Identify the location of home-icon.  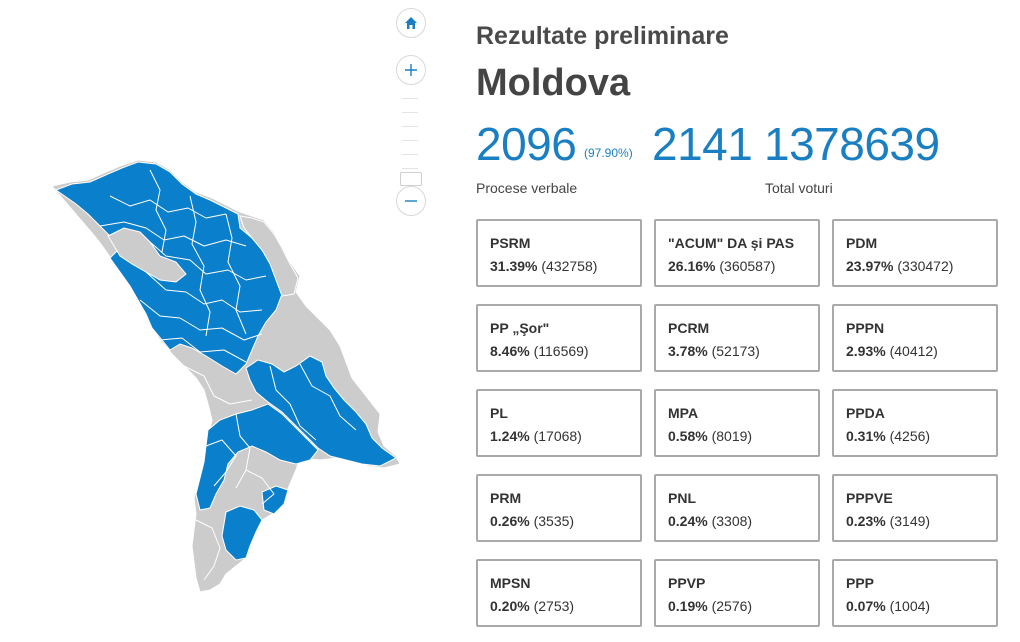
(411, 23).